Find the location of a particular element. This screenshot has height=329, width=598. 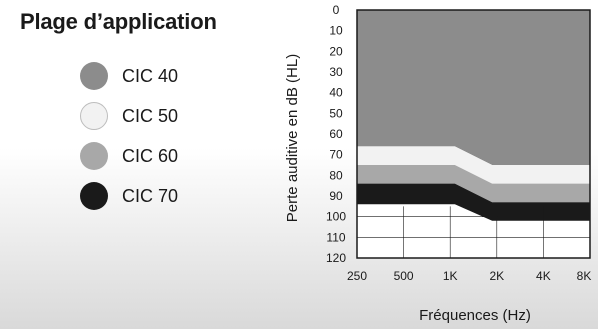

x-tick-label: 500 is located at coordinates (404, 276).